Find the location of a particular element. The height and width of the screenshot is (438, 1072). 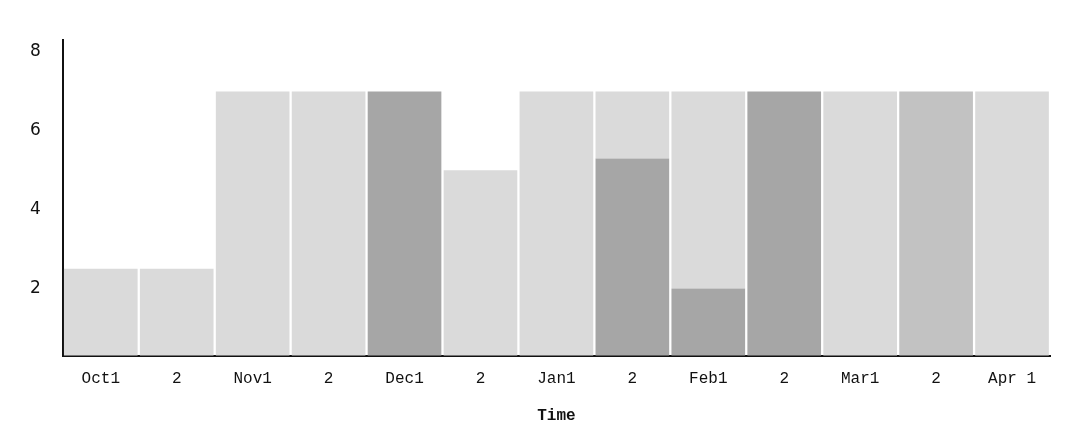

x-tick-label: Dec1 is located at coordinates (404, 379).